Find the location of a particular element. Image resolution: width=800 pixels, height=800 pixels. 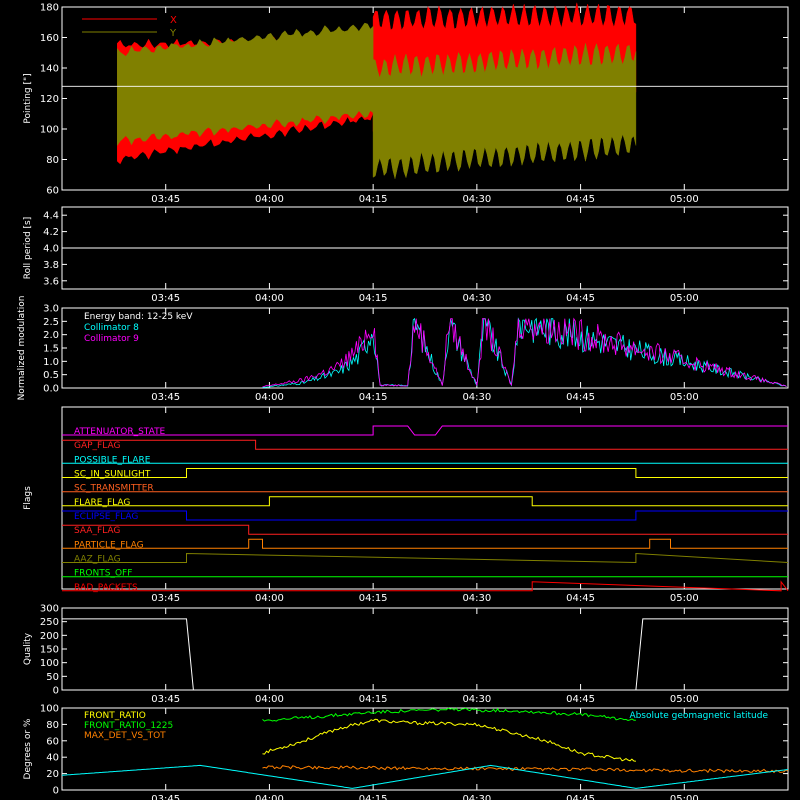

series-band-y is located at coordinates (377, 100).